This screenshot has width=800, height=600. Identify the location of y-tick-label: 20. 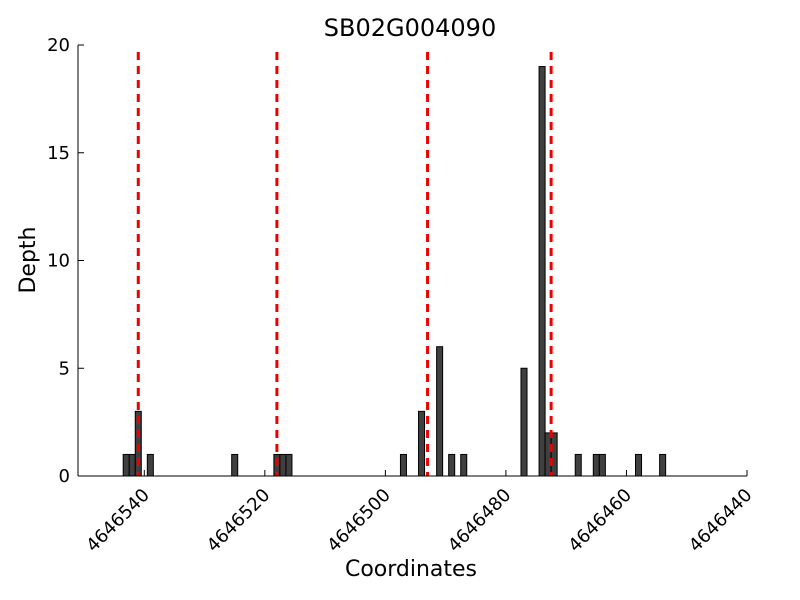
(58, 45).